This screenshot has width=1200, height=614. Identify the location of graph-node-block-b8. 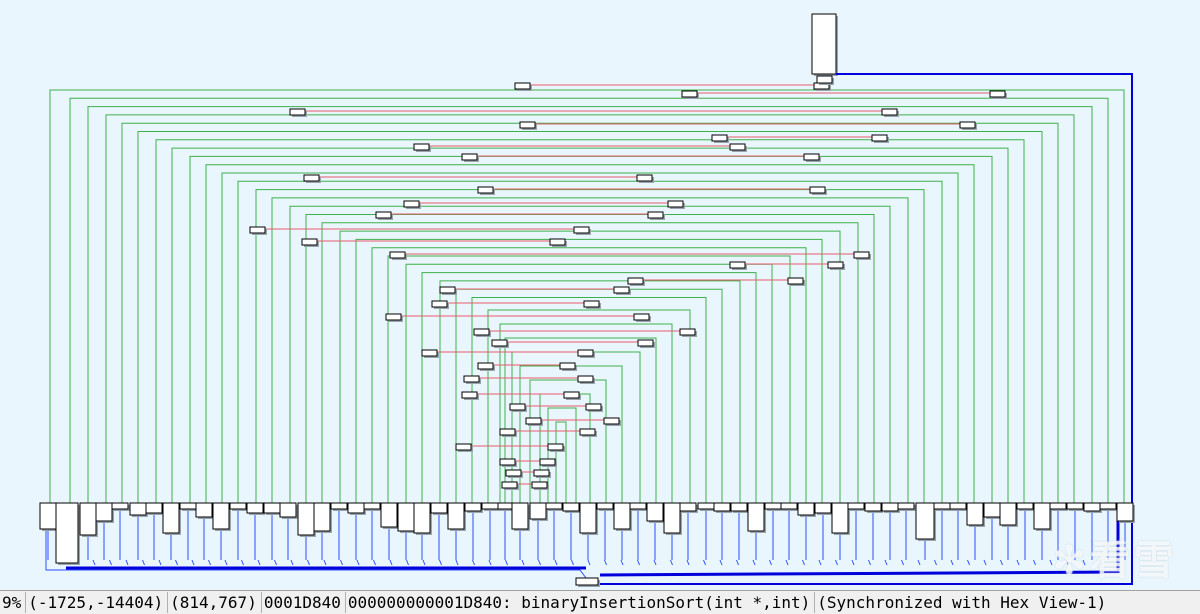
(817, 190).